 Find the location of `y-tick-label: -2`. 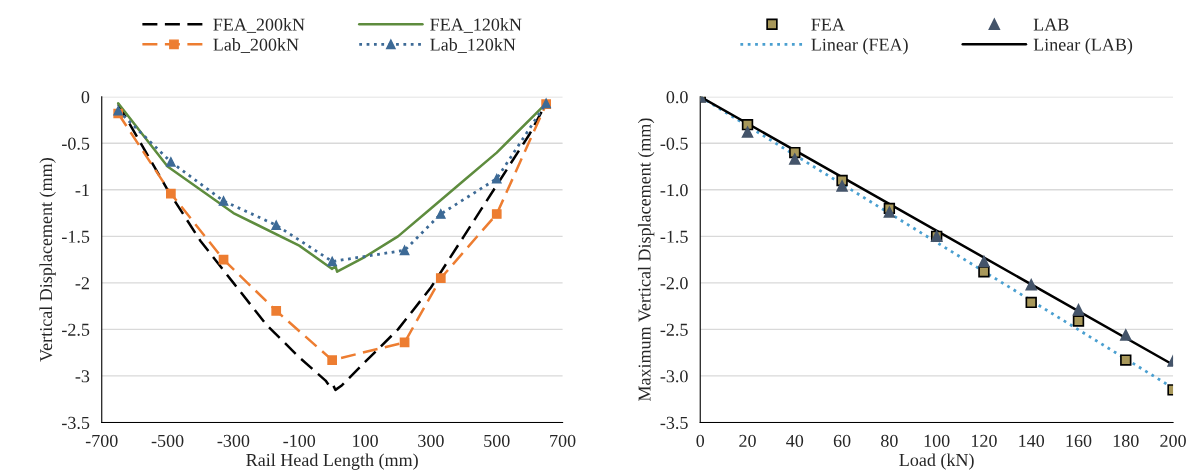

y-tick-label: -2 is located at coordinates (82, 283).